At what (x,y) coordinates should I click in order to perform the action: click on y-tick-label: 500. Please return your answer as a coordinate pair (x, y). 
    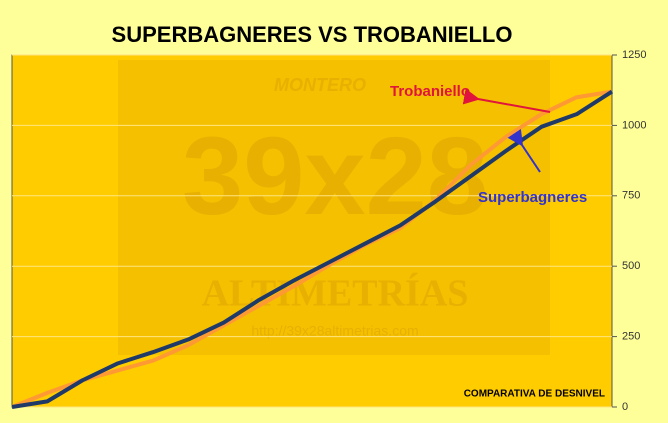
    Looking at the image, I should click on (631, 266).